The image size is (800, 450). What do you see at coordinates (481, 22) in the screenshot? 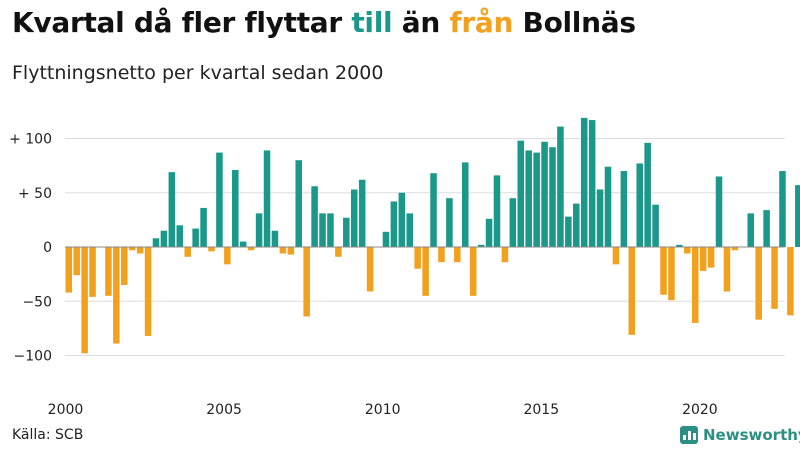
I see `title-fran: från` at bounding box center [481, 22].